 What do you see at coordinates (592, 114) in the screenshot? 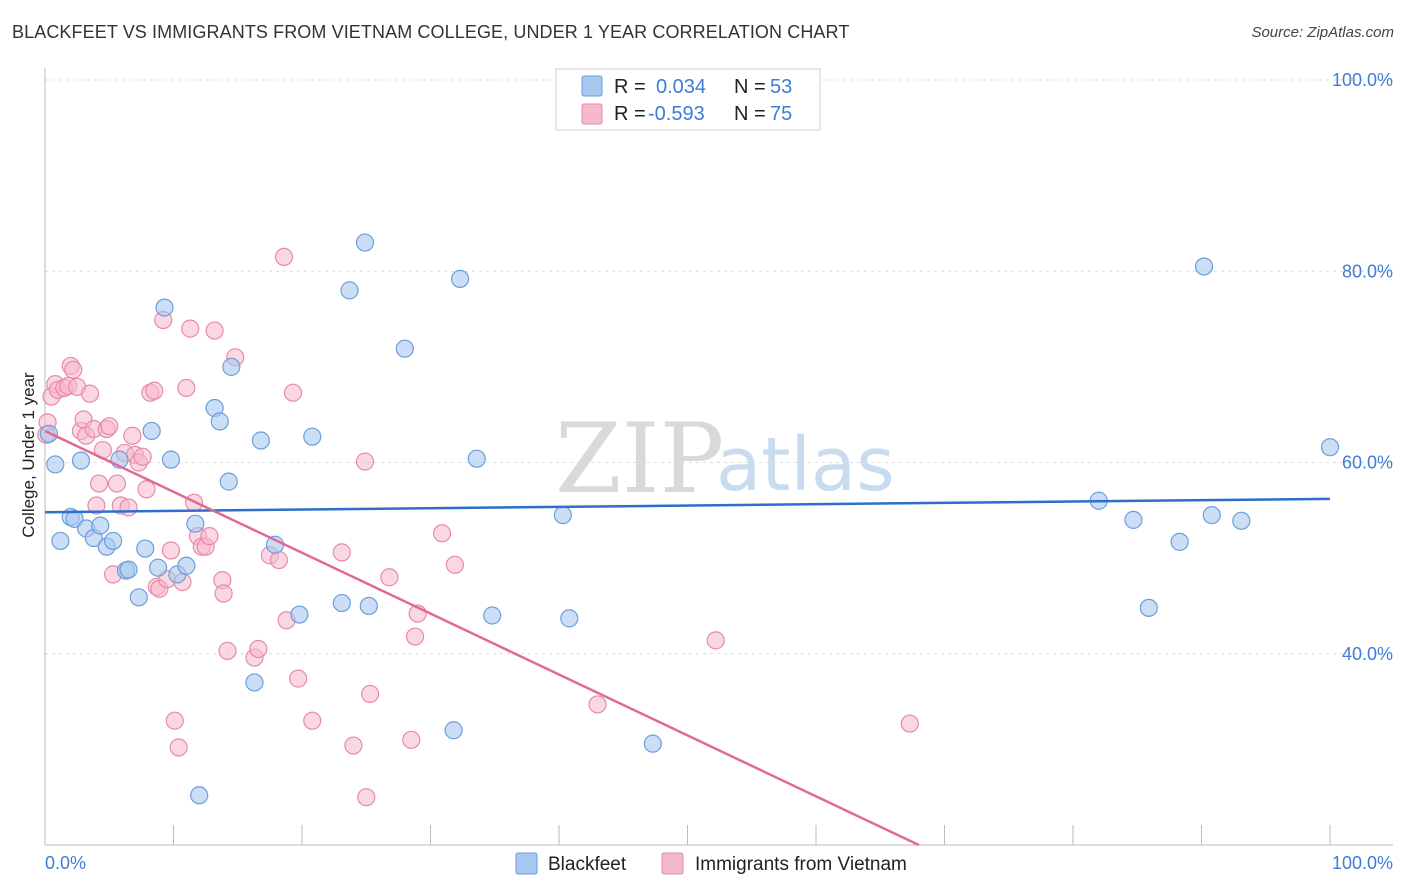
I see `legend-swatch-vietnam` at bounding box center [592, 114].